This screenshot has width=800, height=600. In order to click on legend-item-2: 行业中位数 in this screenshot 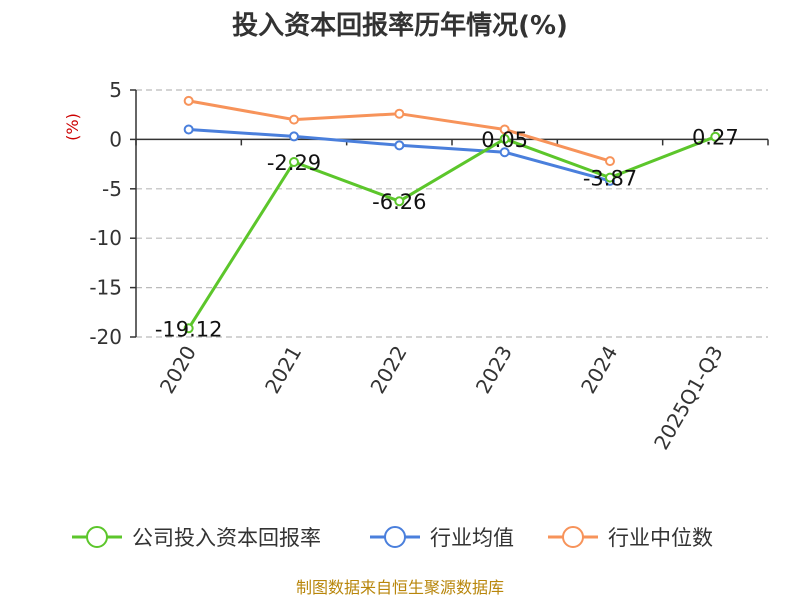, I will do `click(630, 538)`.